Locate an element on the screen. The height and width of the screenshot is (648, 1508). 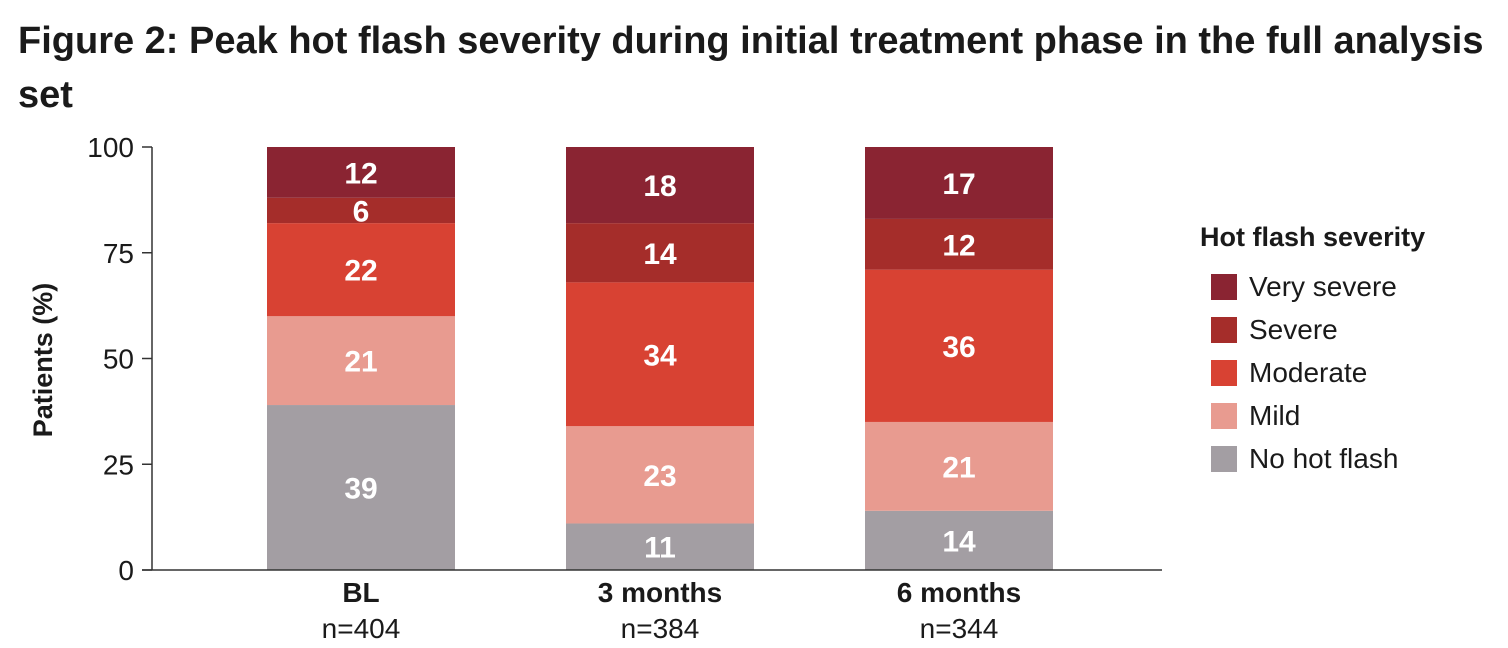
legend-label: Moderate is located at coordinates (1308, 372).